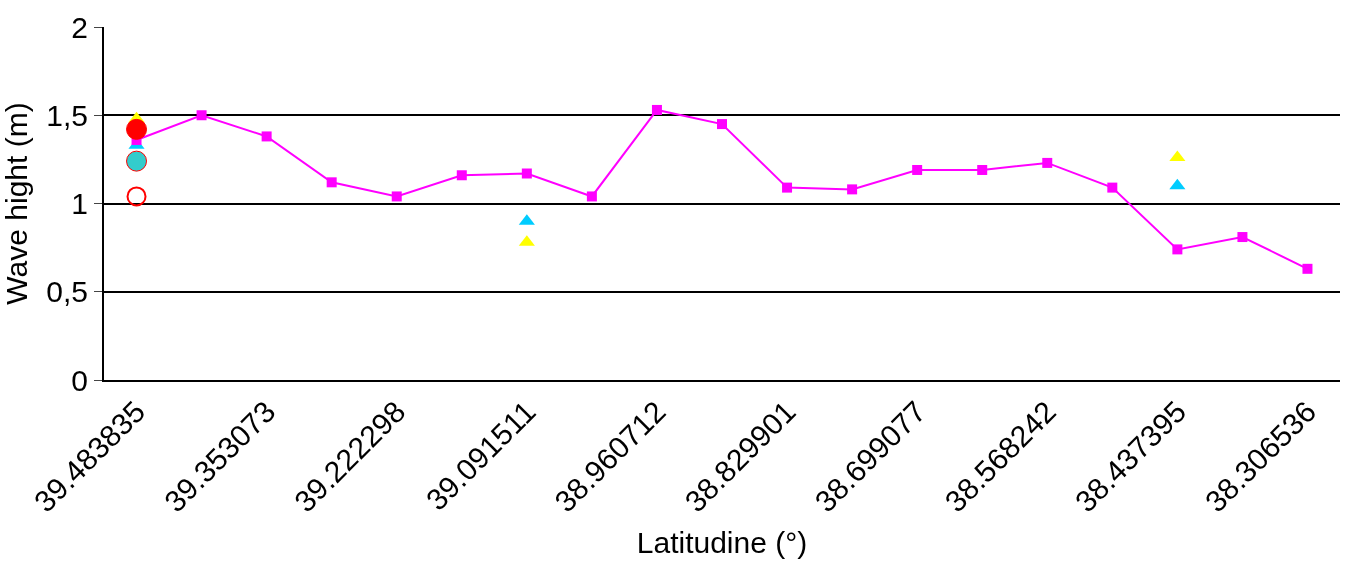 The image size is (1360, 564). I want to click on y-tick-label: 2, so click(79, 27).